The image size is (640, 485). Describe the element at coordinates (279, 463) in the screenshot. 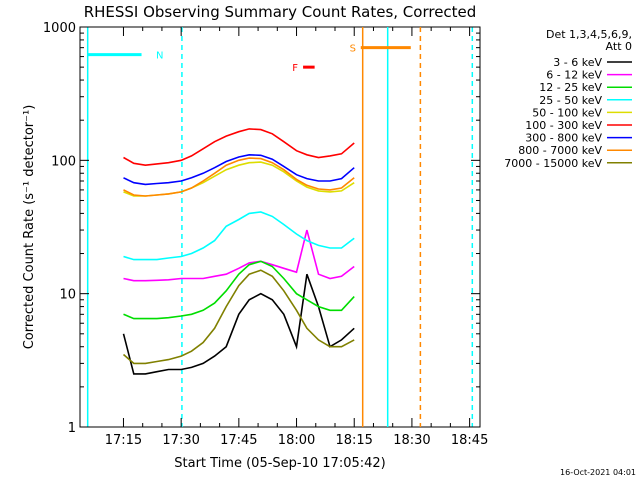

I see `x-axis-label: Start Time (05-Sep-10 17:05:42)` at that location.